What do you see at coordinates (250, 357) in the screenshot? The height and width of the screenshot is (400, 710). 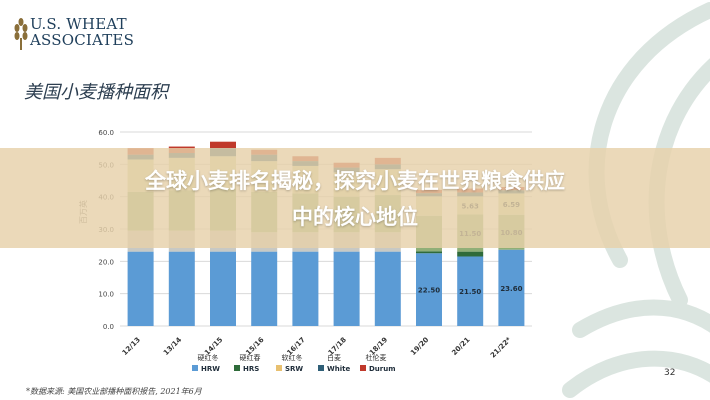 I see `legend-label-cn: 硬红春` at bounding box center [250, 357].